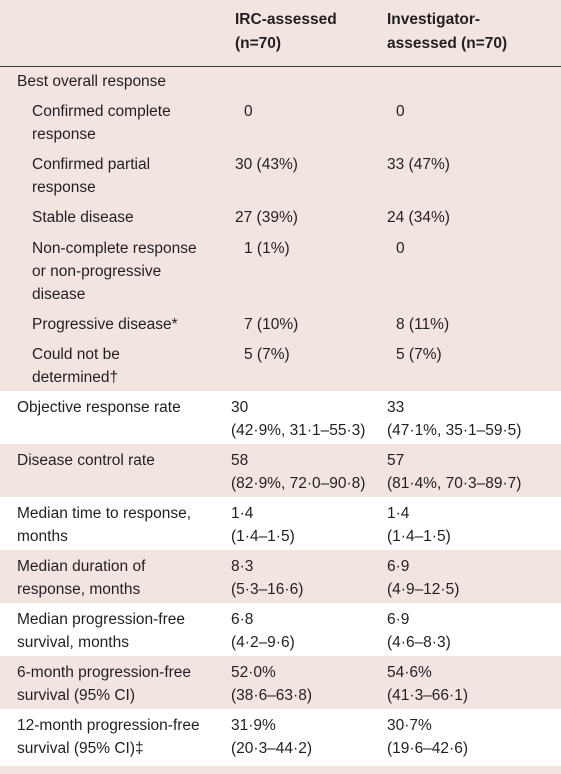 The image size is (561, 774). What do you see at coordinates (280, 82) in the screenshot?
I see `section-heading-row: Best overall response` at bounding box center [280, 82].